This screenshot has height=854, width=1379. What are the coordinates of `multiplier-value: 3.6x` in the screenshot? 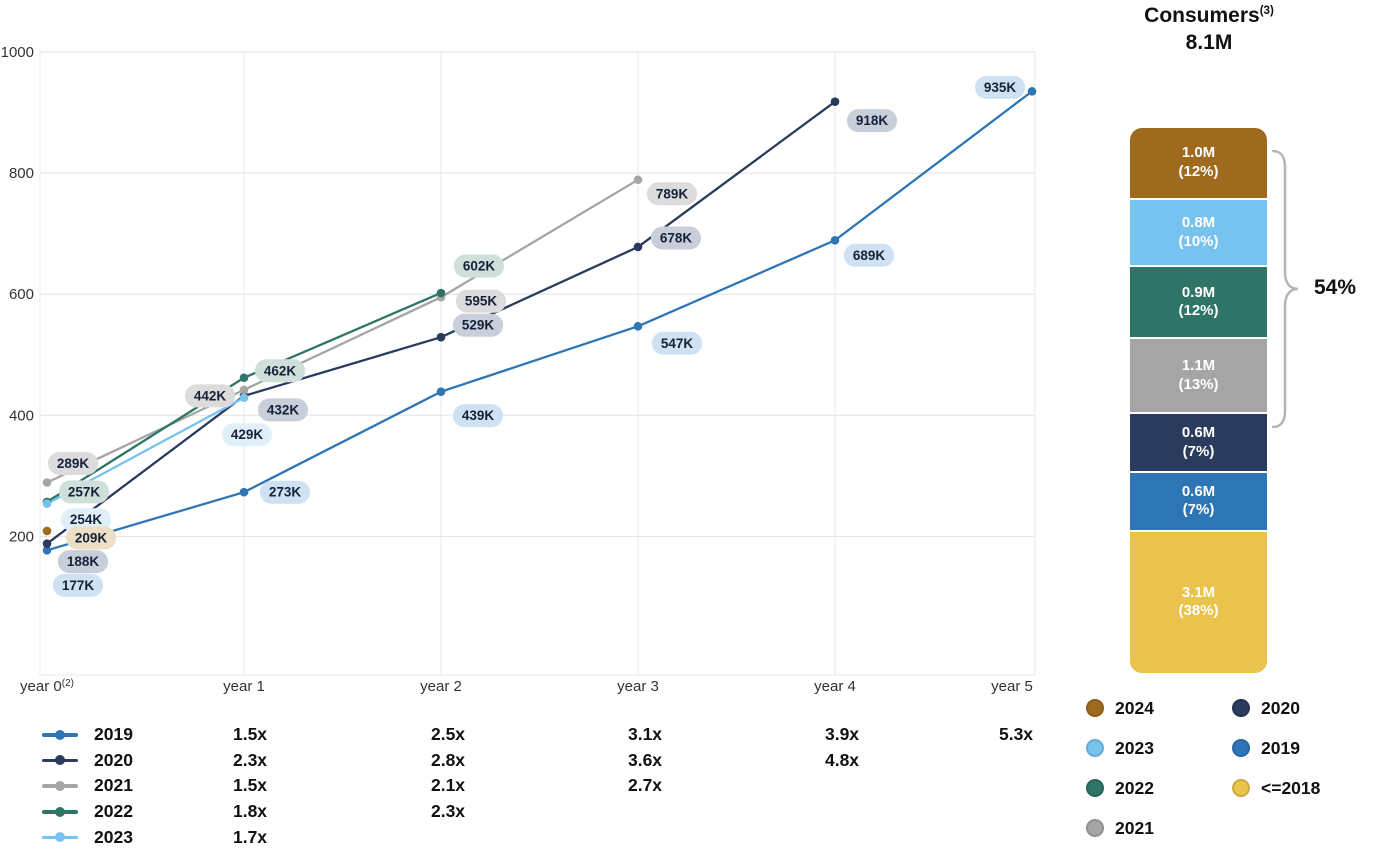 It's located at (645, 759).